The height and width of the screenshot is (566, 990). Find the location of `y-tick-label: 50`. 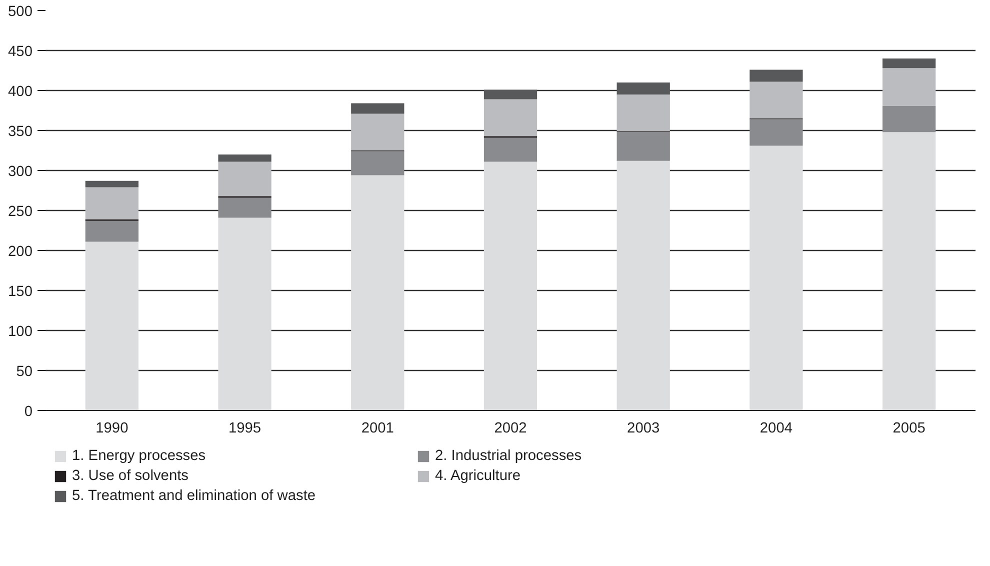

y-tick-label: 50 is located at coordinates (24, 372).